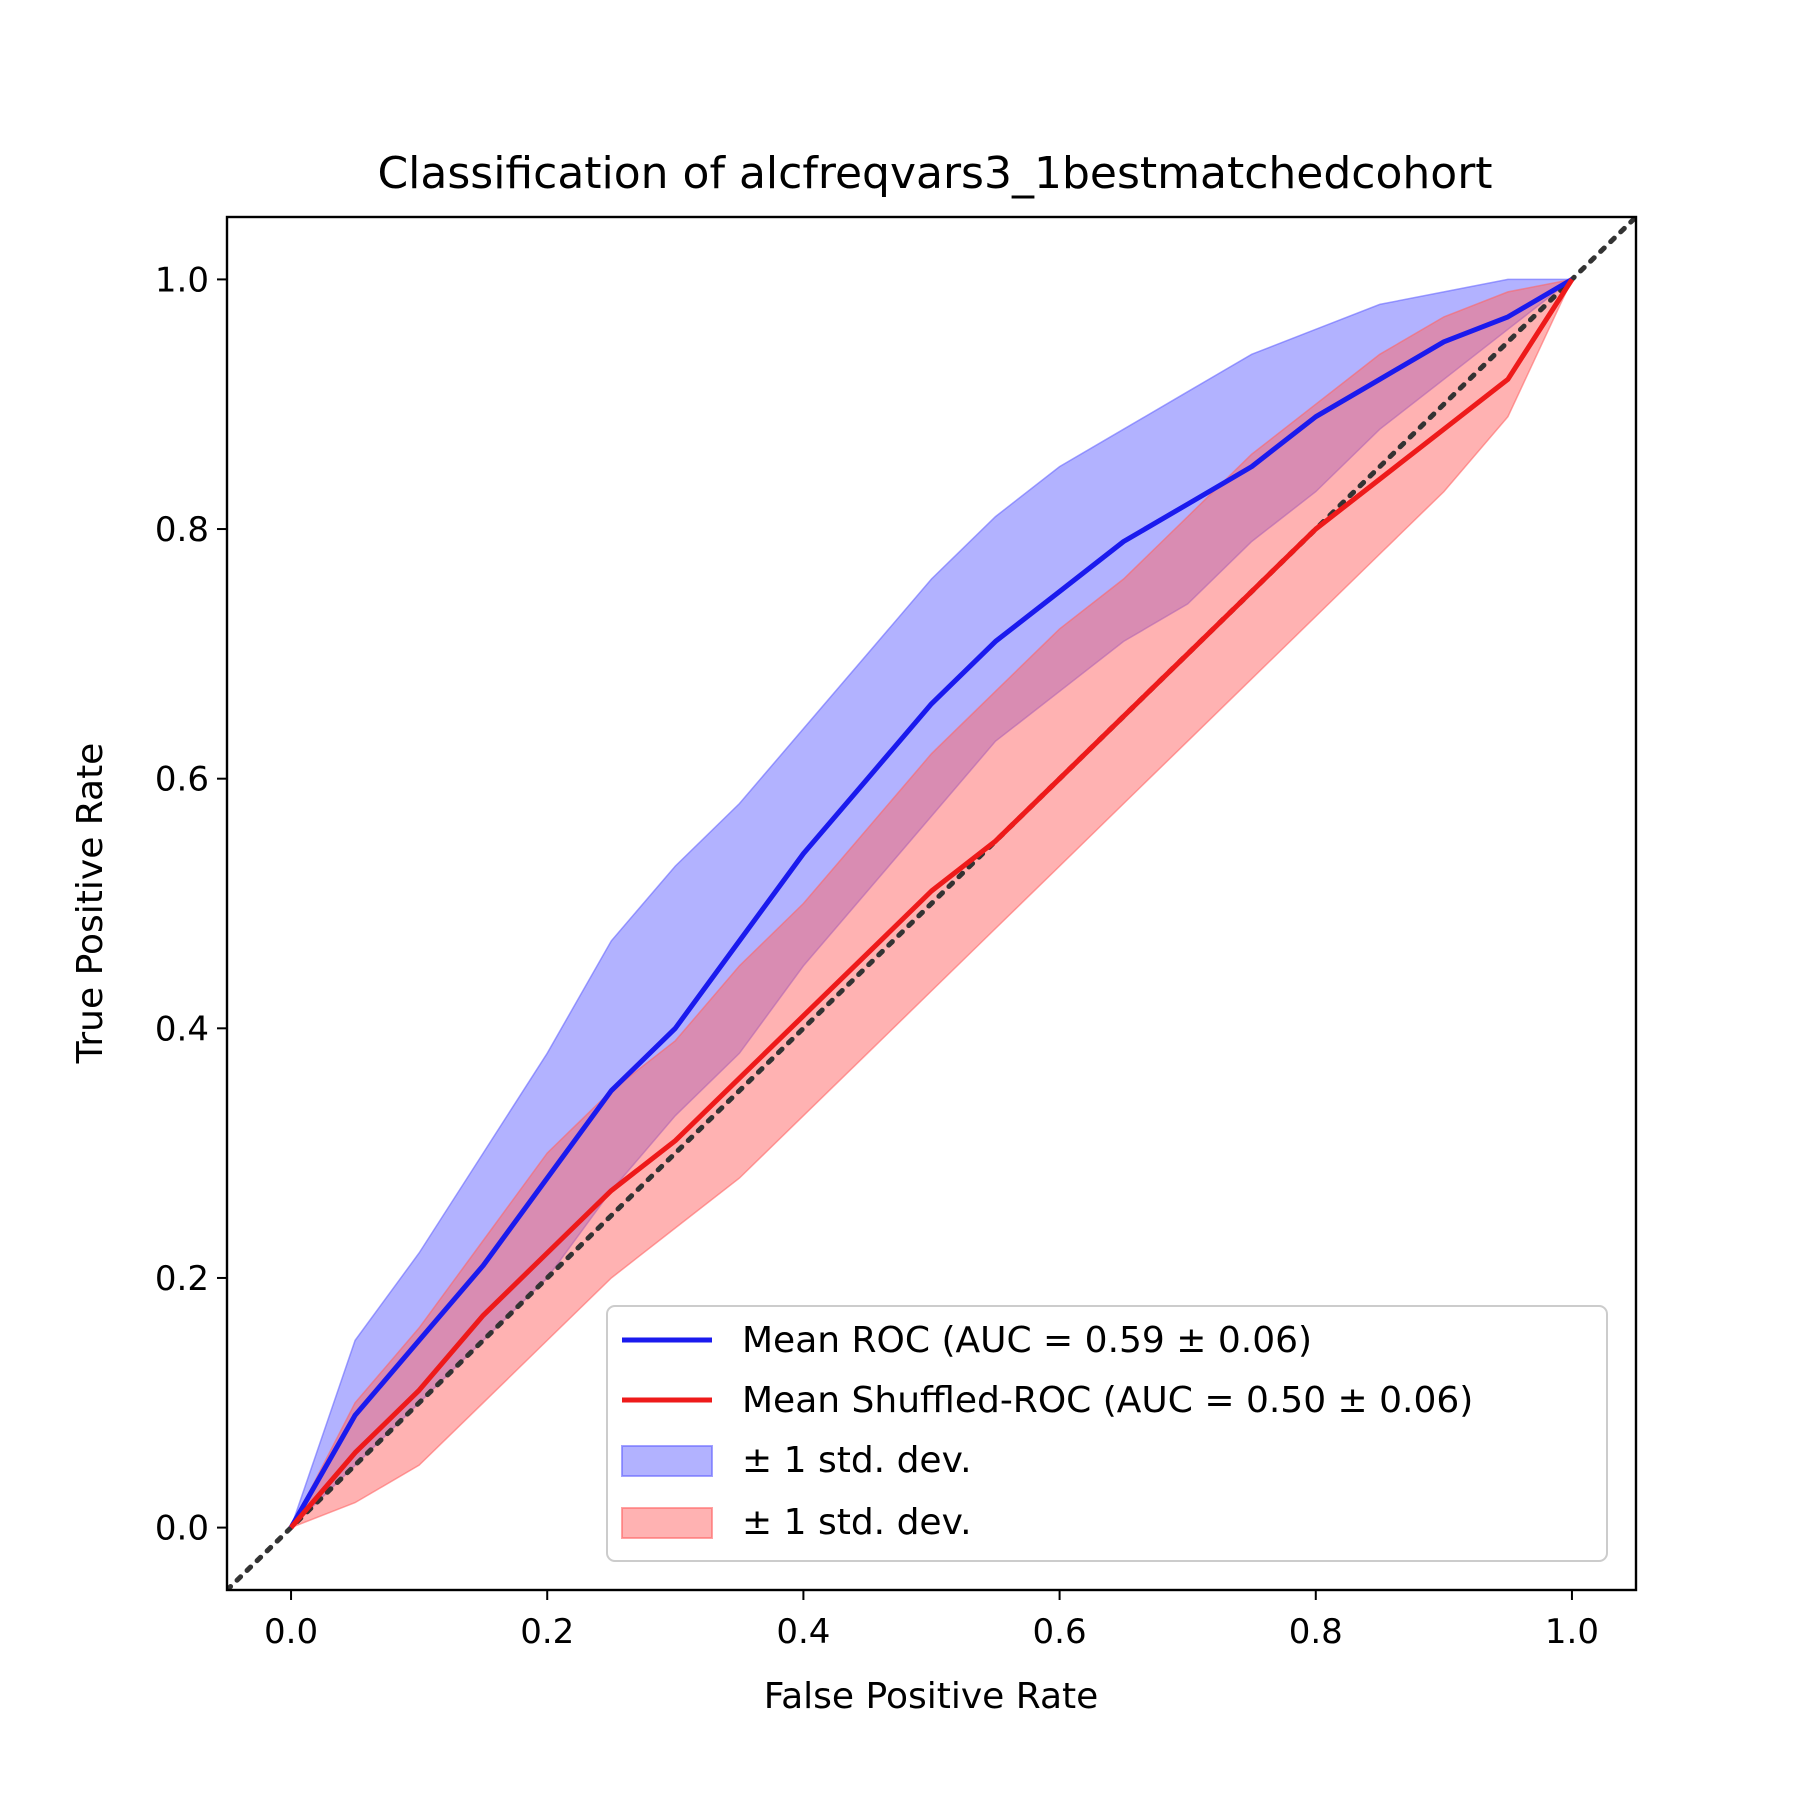 The image size is (1800, 1800). I want to click on legend-label-mean-roc: Mean ROC (AUC = 0.59 ± 0.06), so click(1027, 1340).